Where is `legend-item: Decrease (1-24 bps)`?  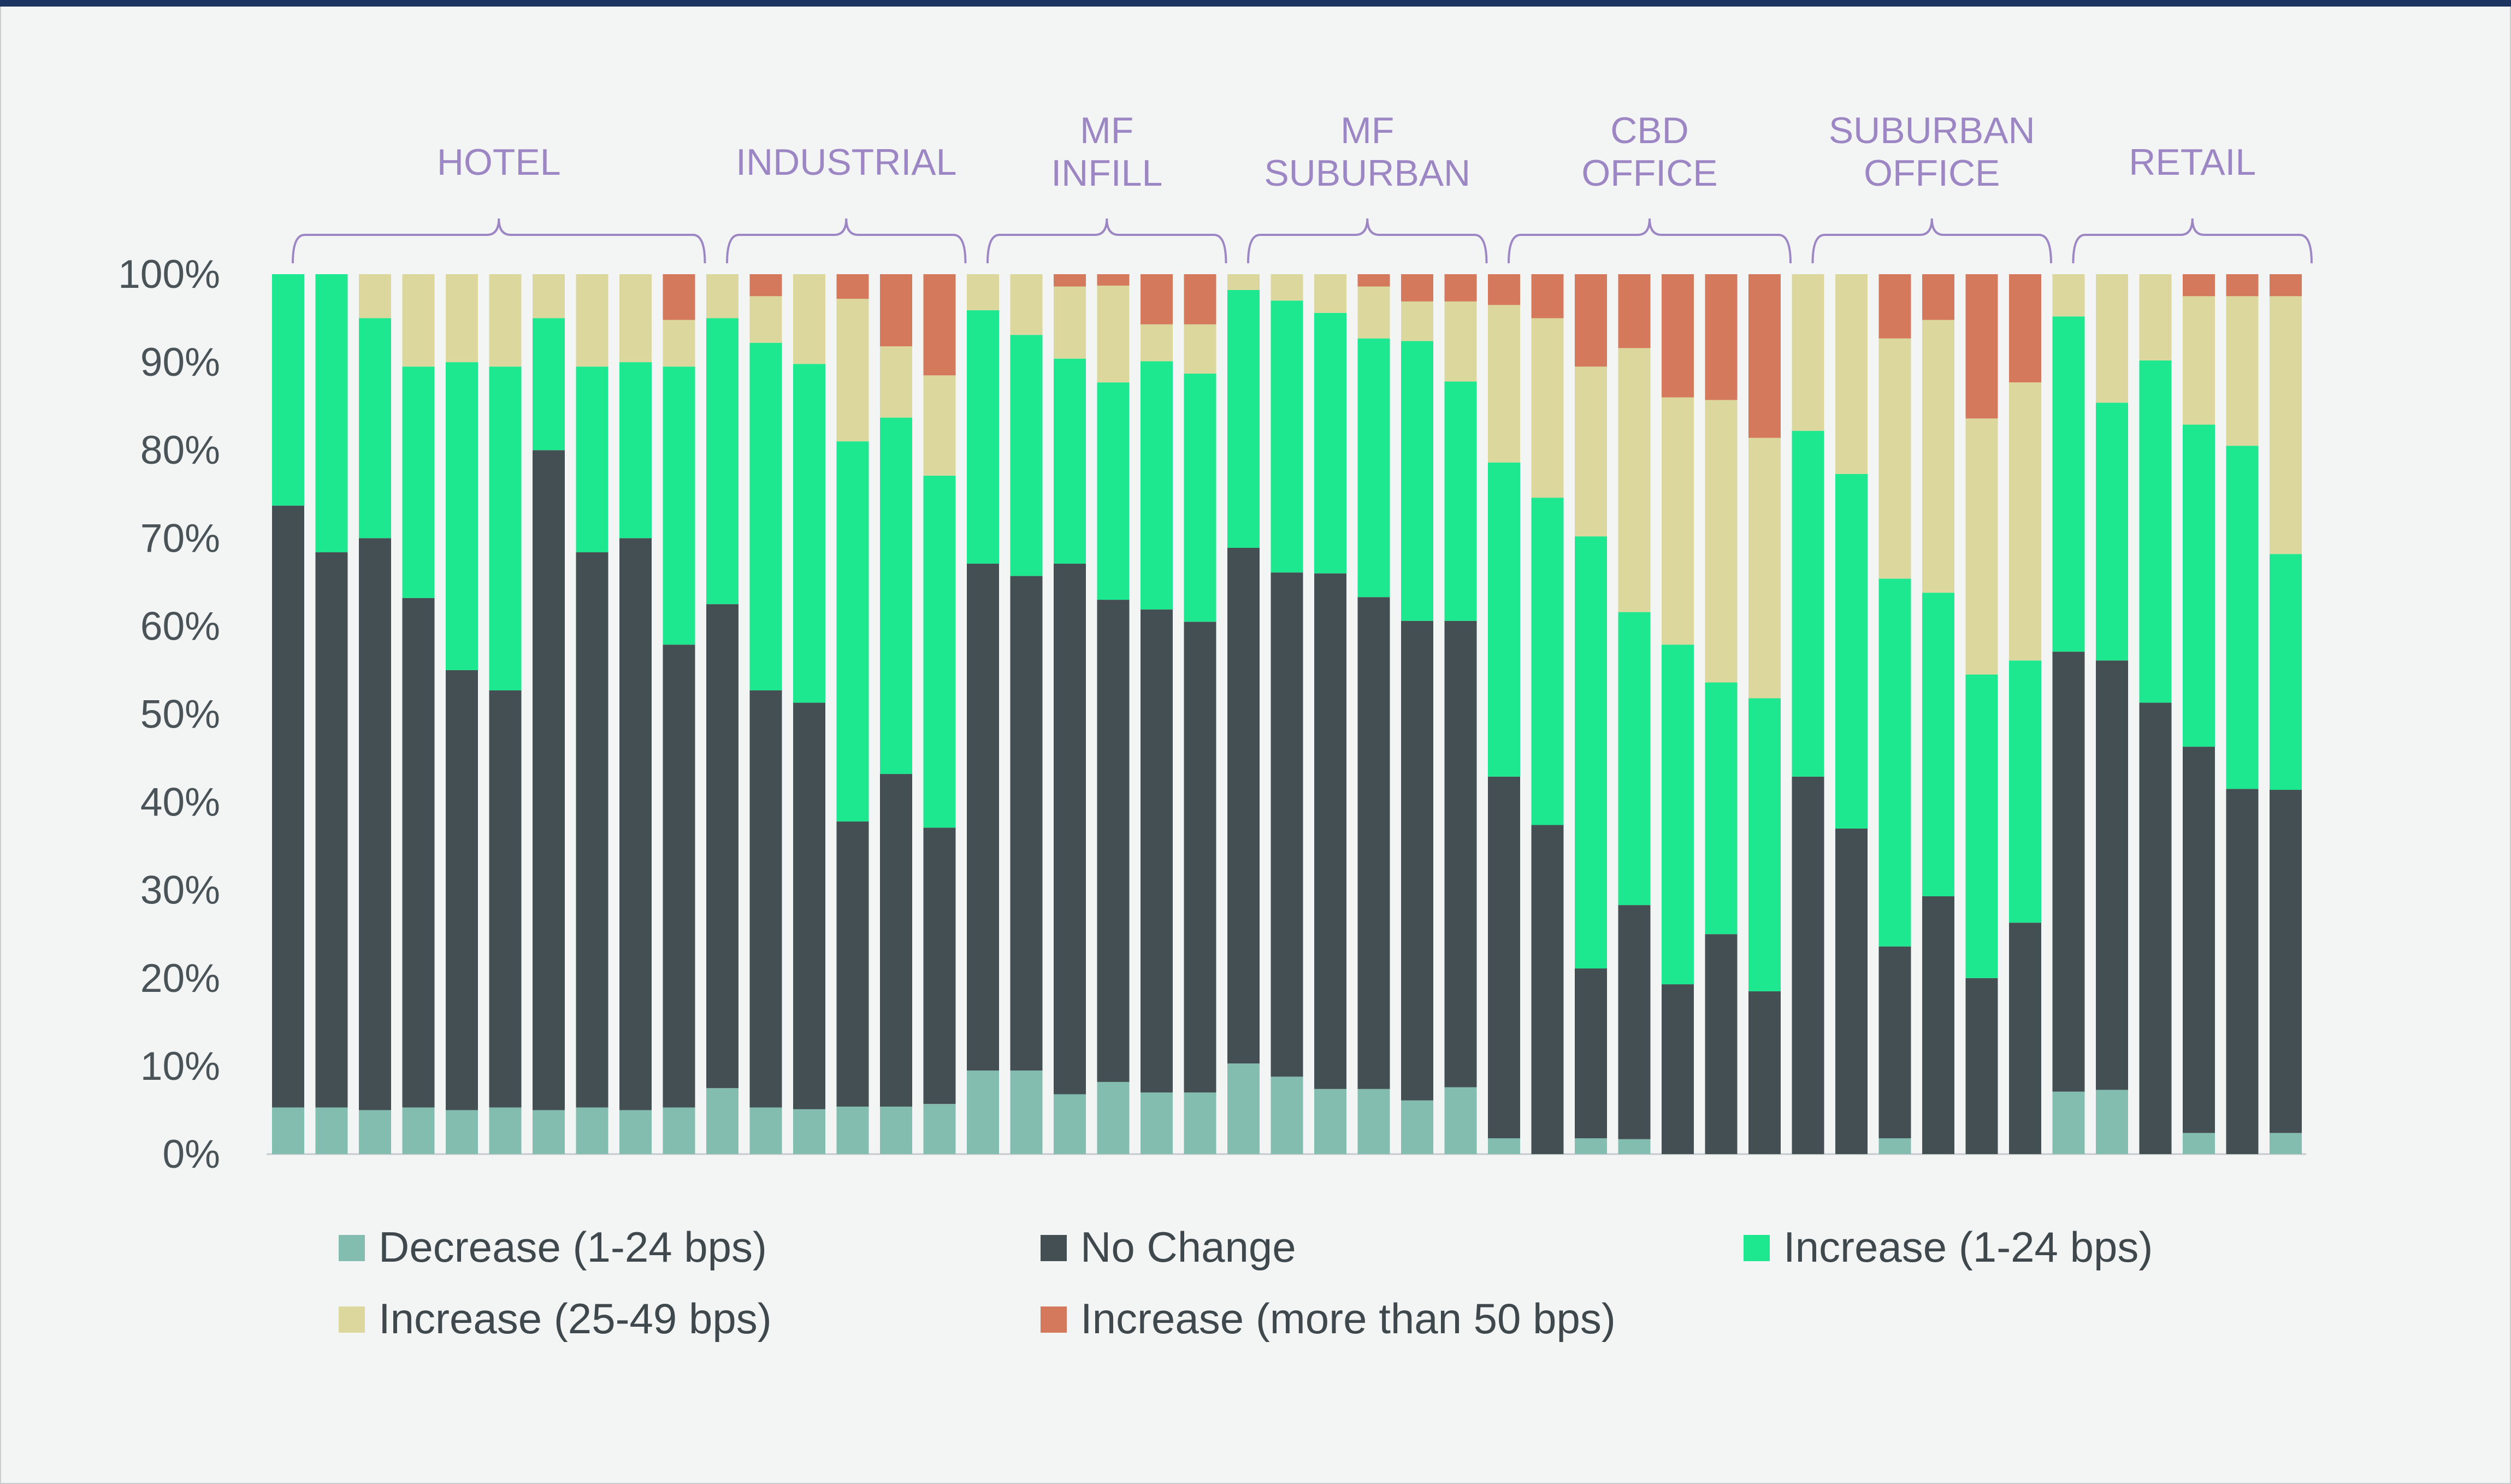 legend-item: Decrease (1-24 bps) is located at coordinates (553, 1247).